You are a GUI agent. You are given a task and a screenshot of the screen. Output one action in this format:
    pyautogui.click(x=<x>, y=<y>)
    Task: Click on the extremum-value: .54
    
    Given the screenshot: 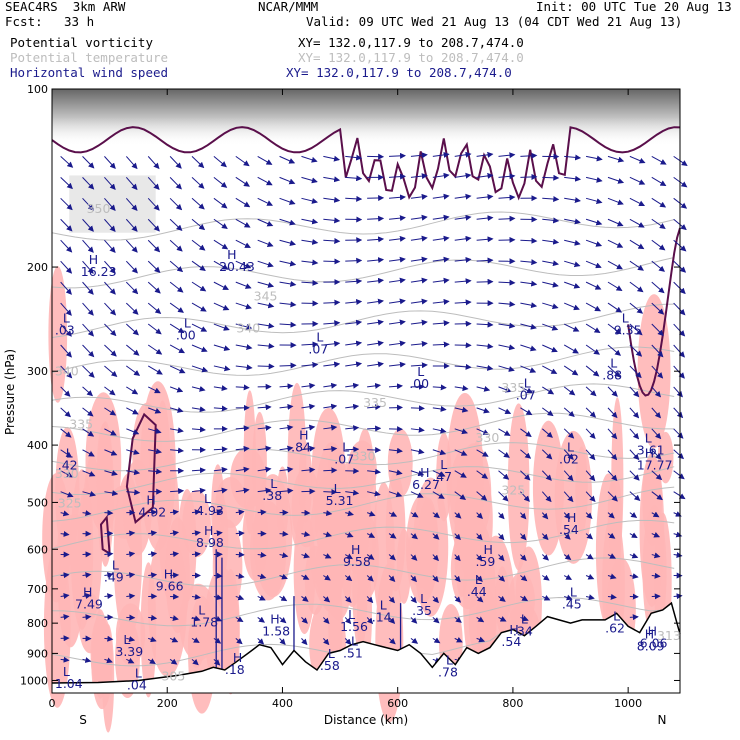 What is the action you would take?
    pyautogui.click(x=569, y=529)
    